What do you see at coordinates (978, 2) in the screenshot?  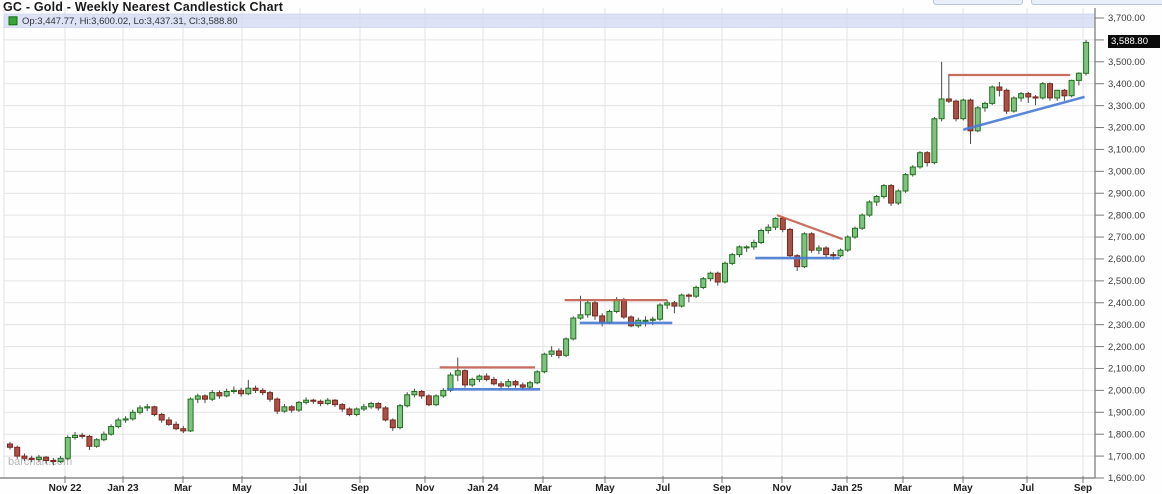 I see `cropped-toolbar-button-left` at bounding box center [978, 2].